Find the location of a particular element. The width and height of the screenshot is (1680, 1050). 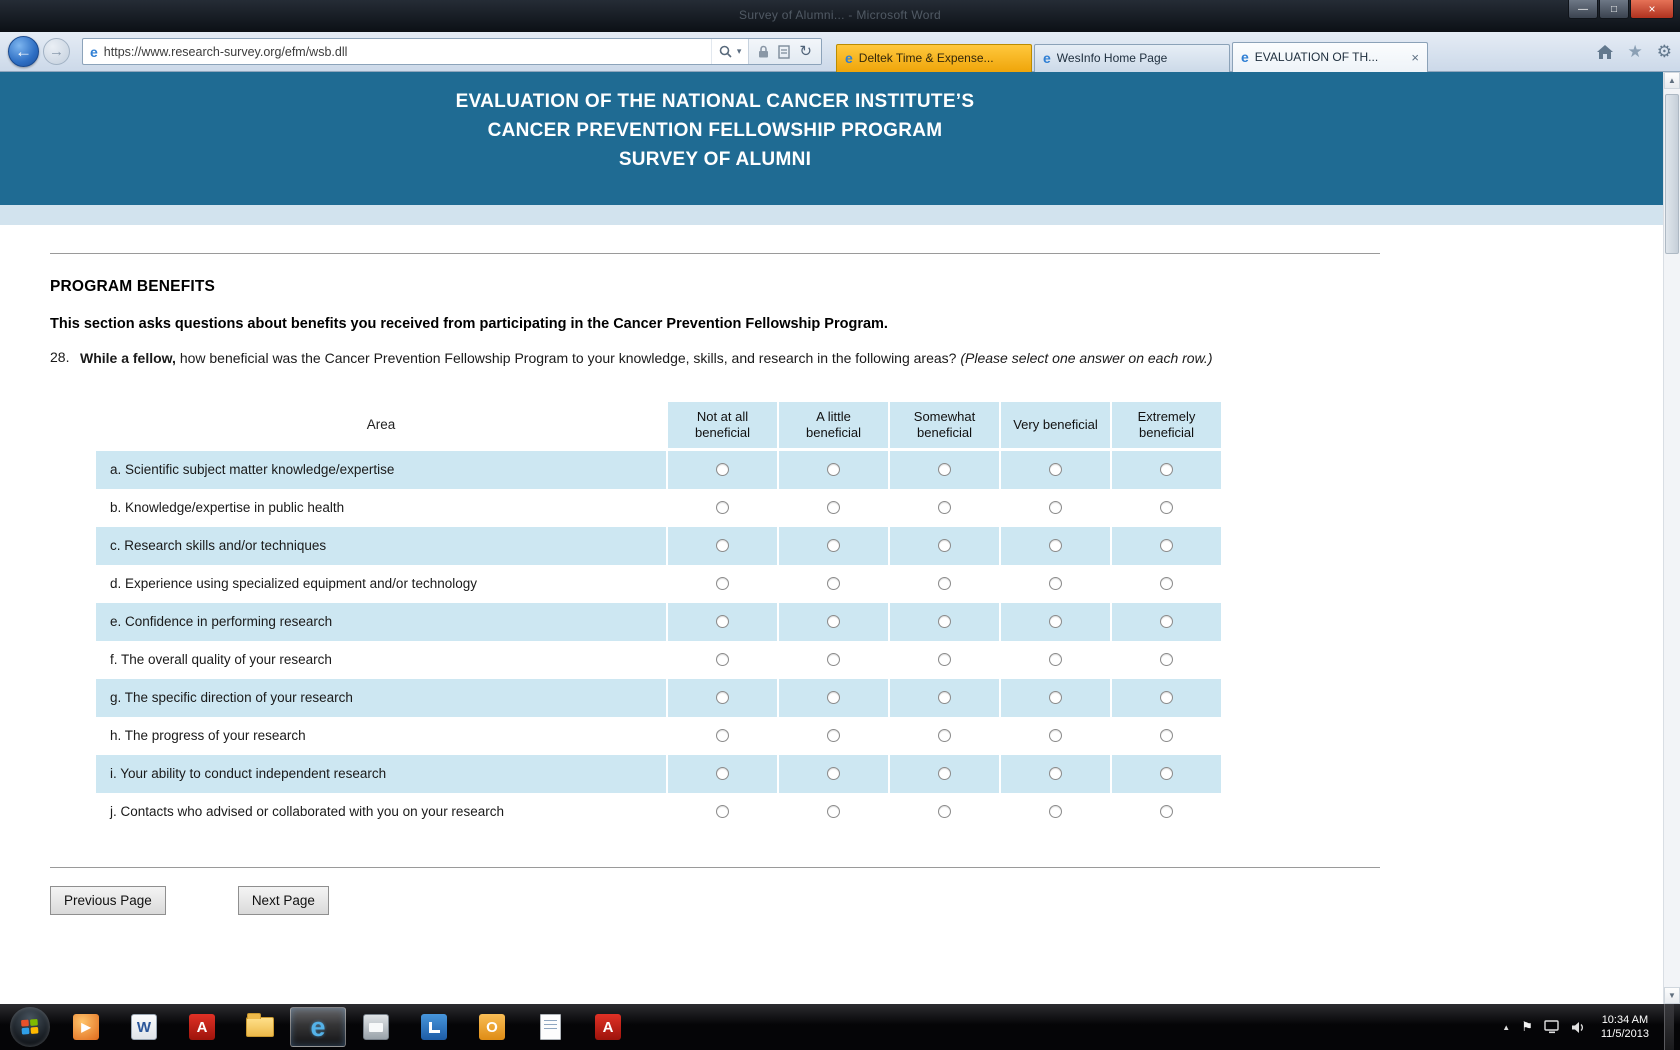

lock-icon is located at coordinates (763, 51).